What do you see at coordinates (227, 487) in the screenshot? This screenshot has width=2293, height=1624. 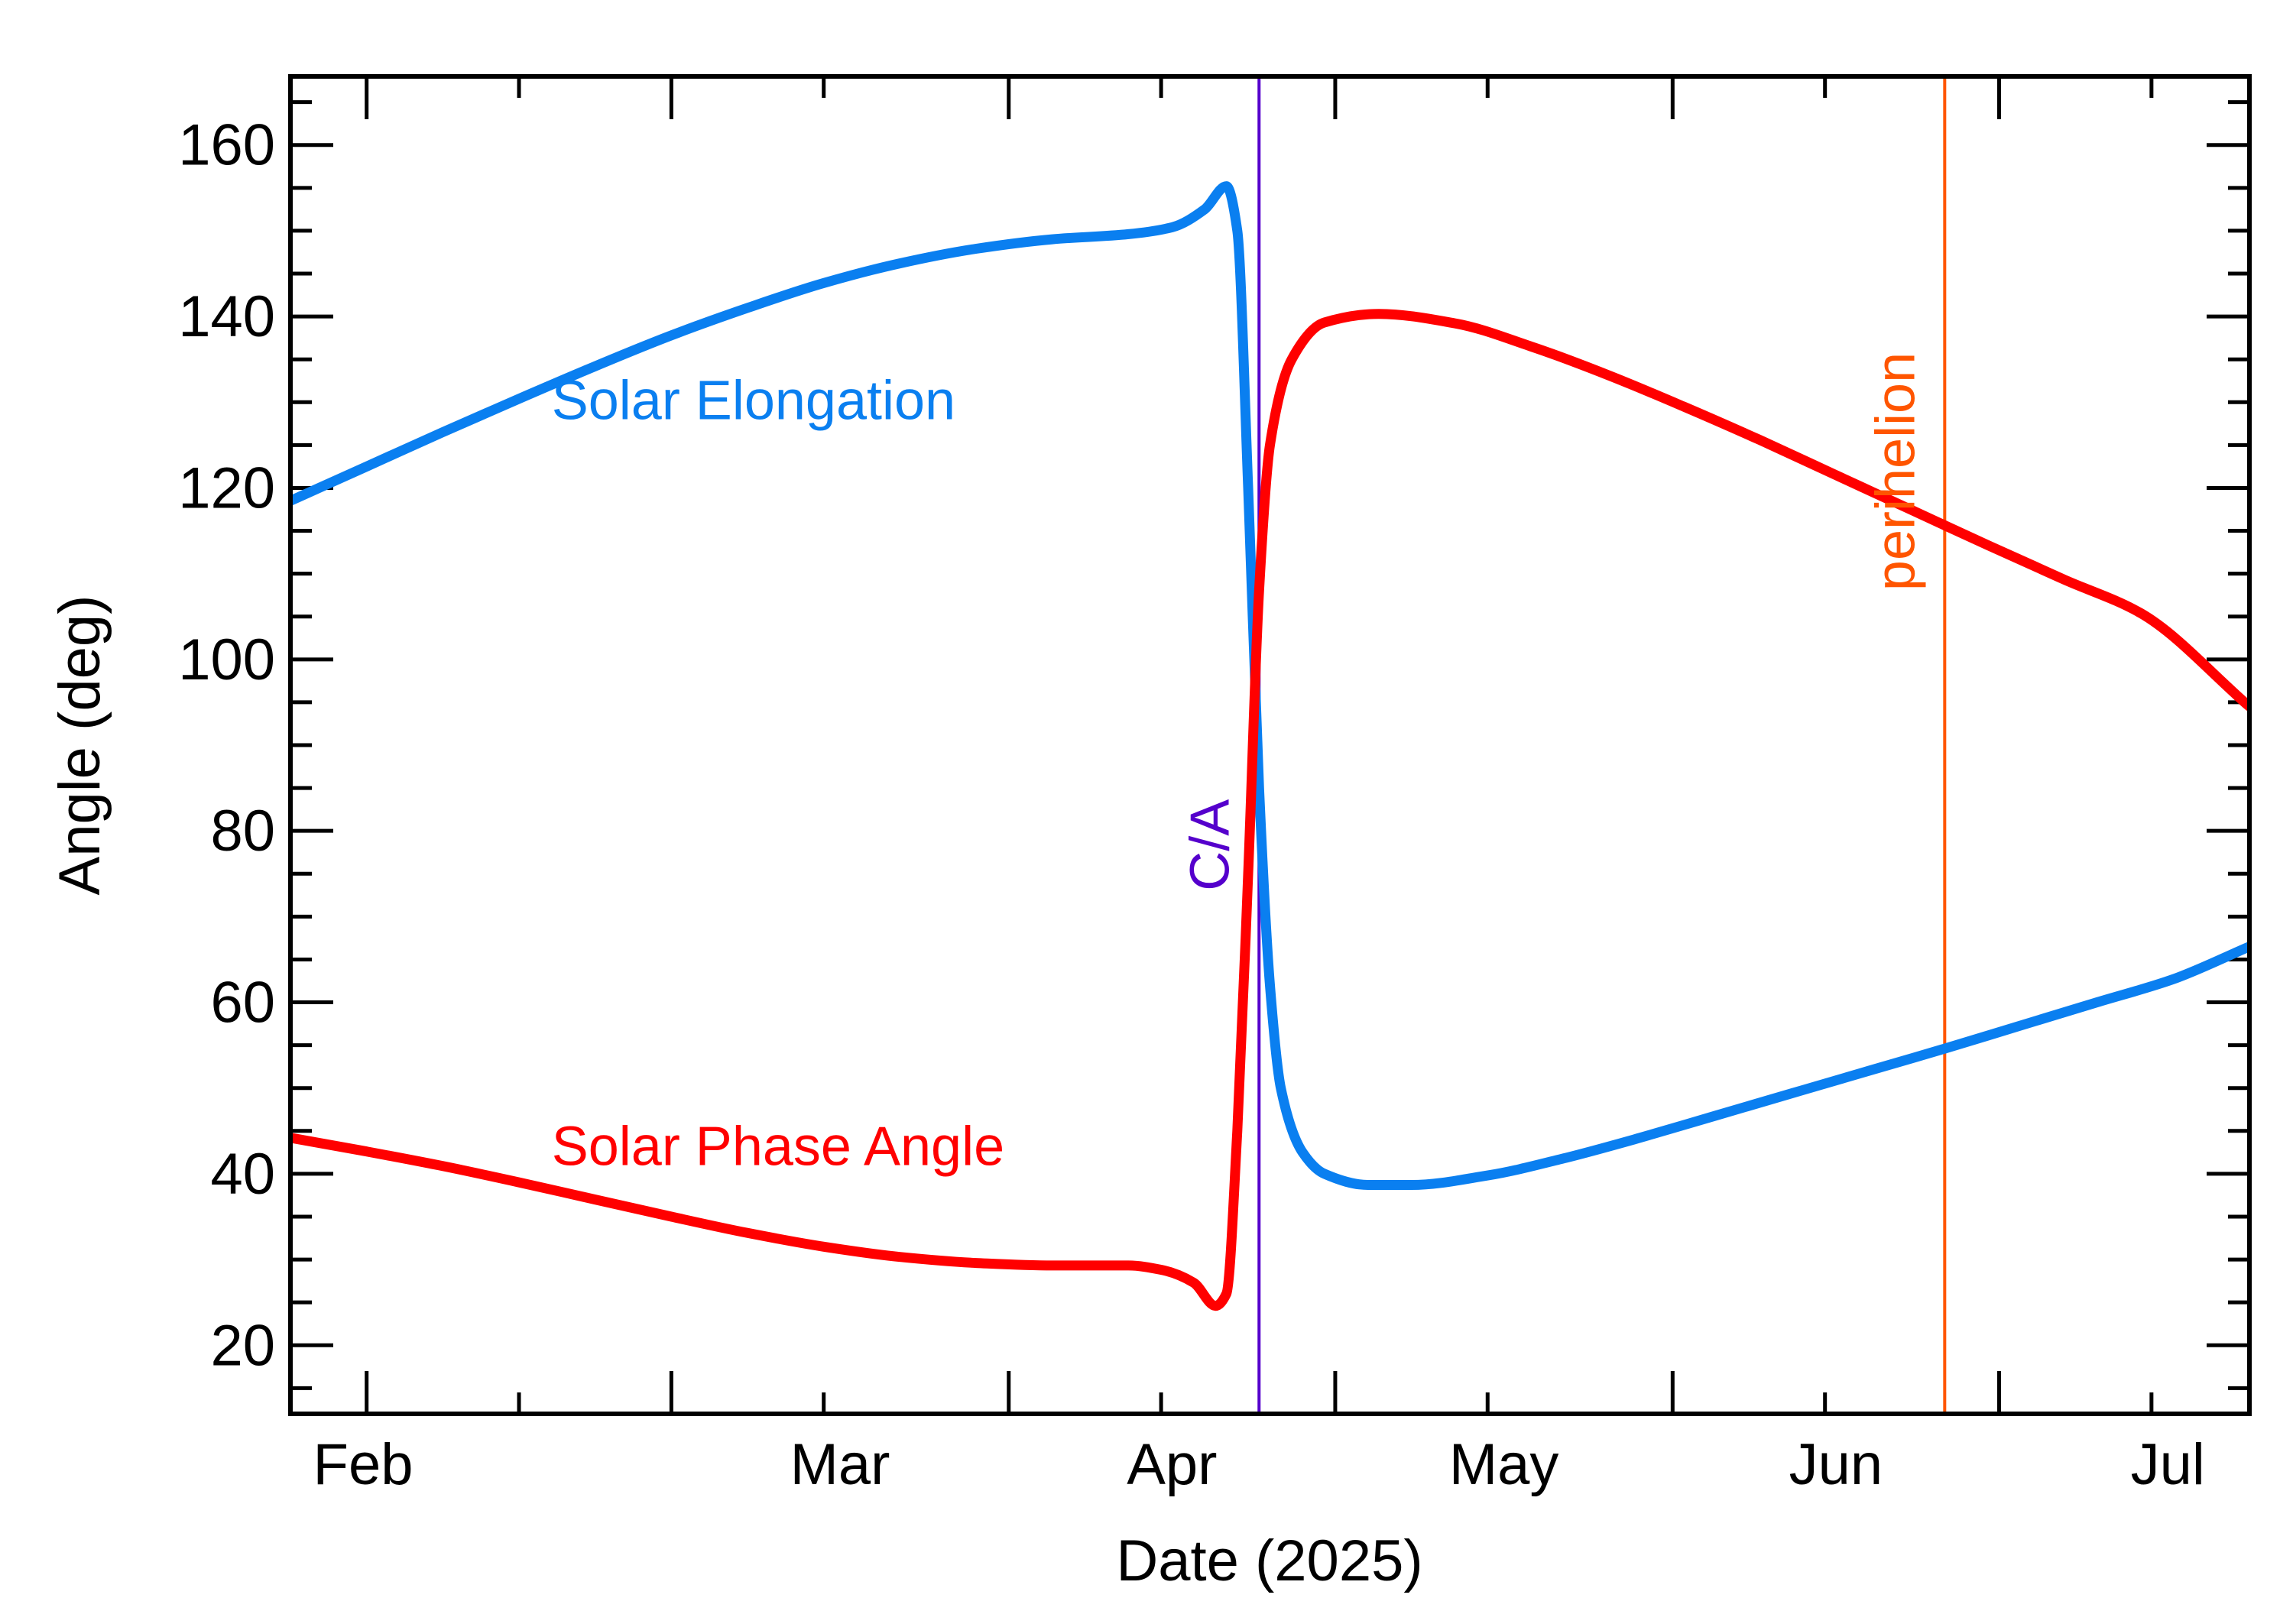 I see `y-tick-label: 120` at bounding box center [227, 487].